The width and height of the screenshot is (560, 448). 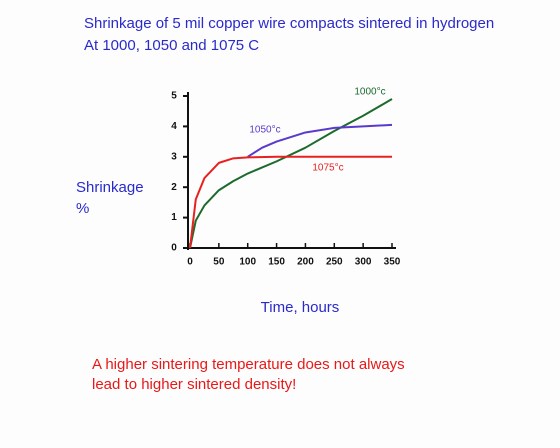 I want to click on y-axis-label: Shrinkage, so click(x=110, y=187).